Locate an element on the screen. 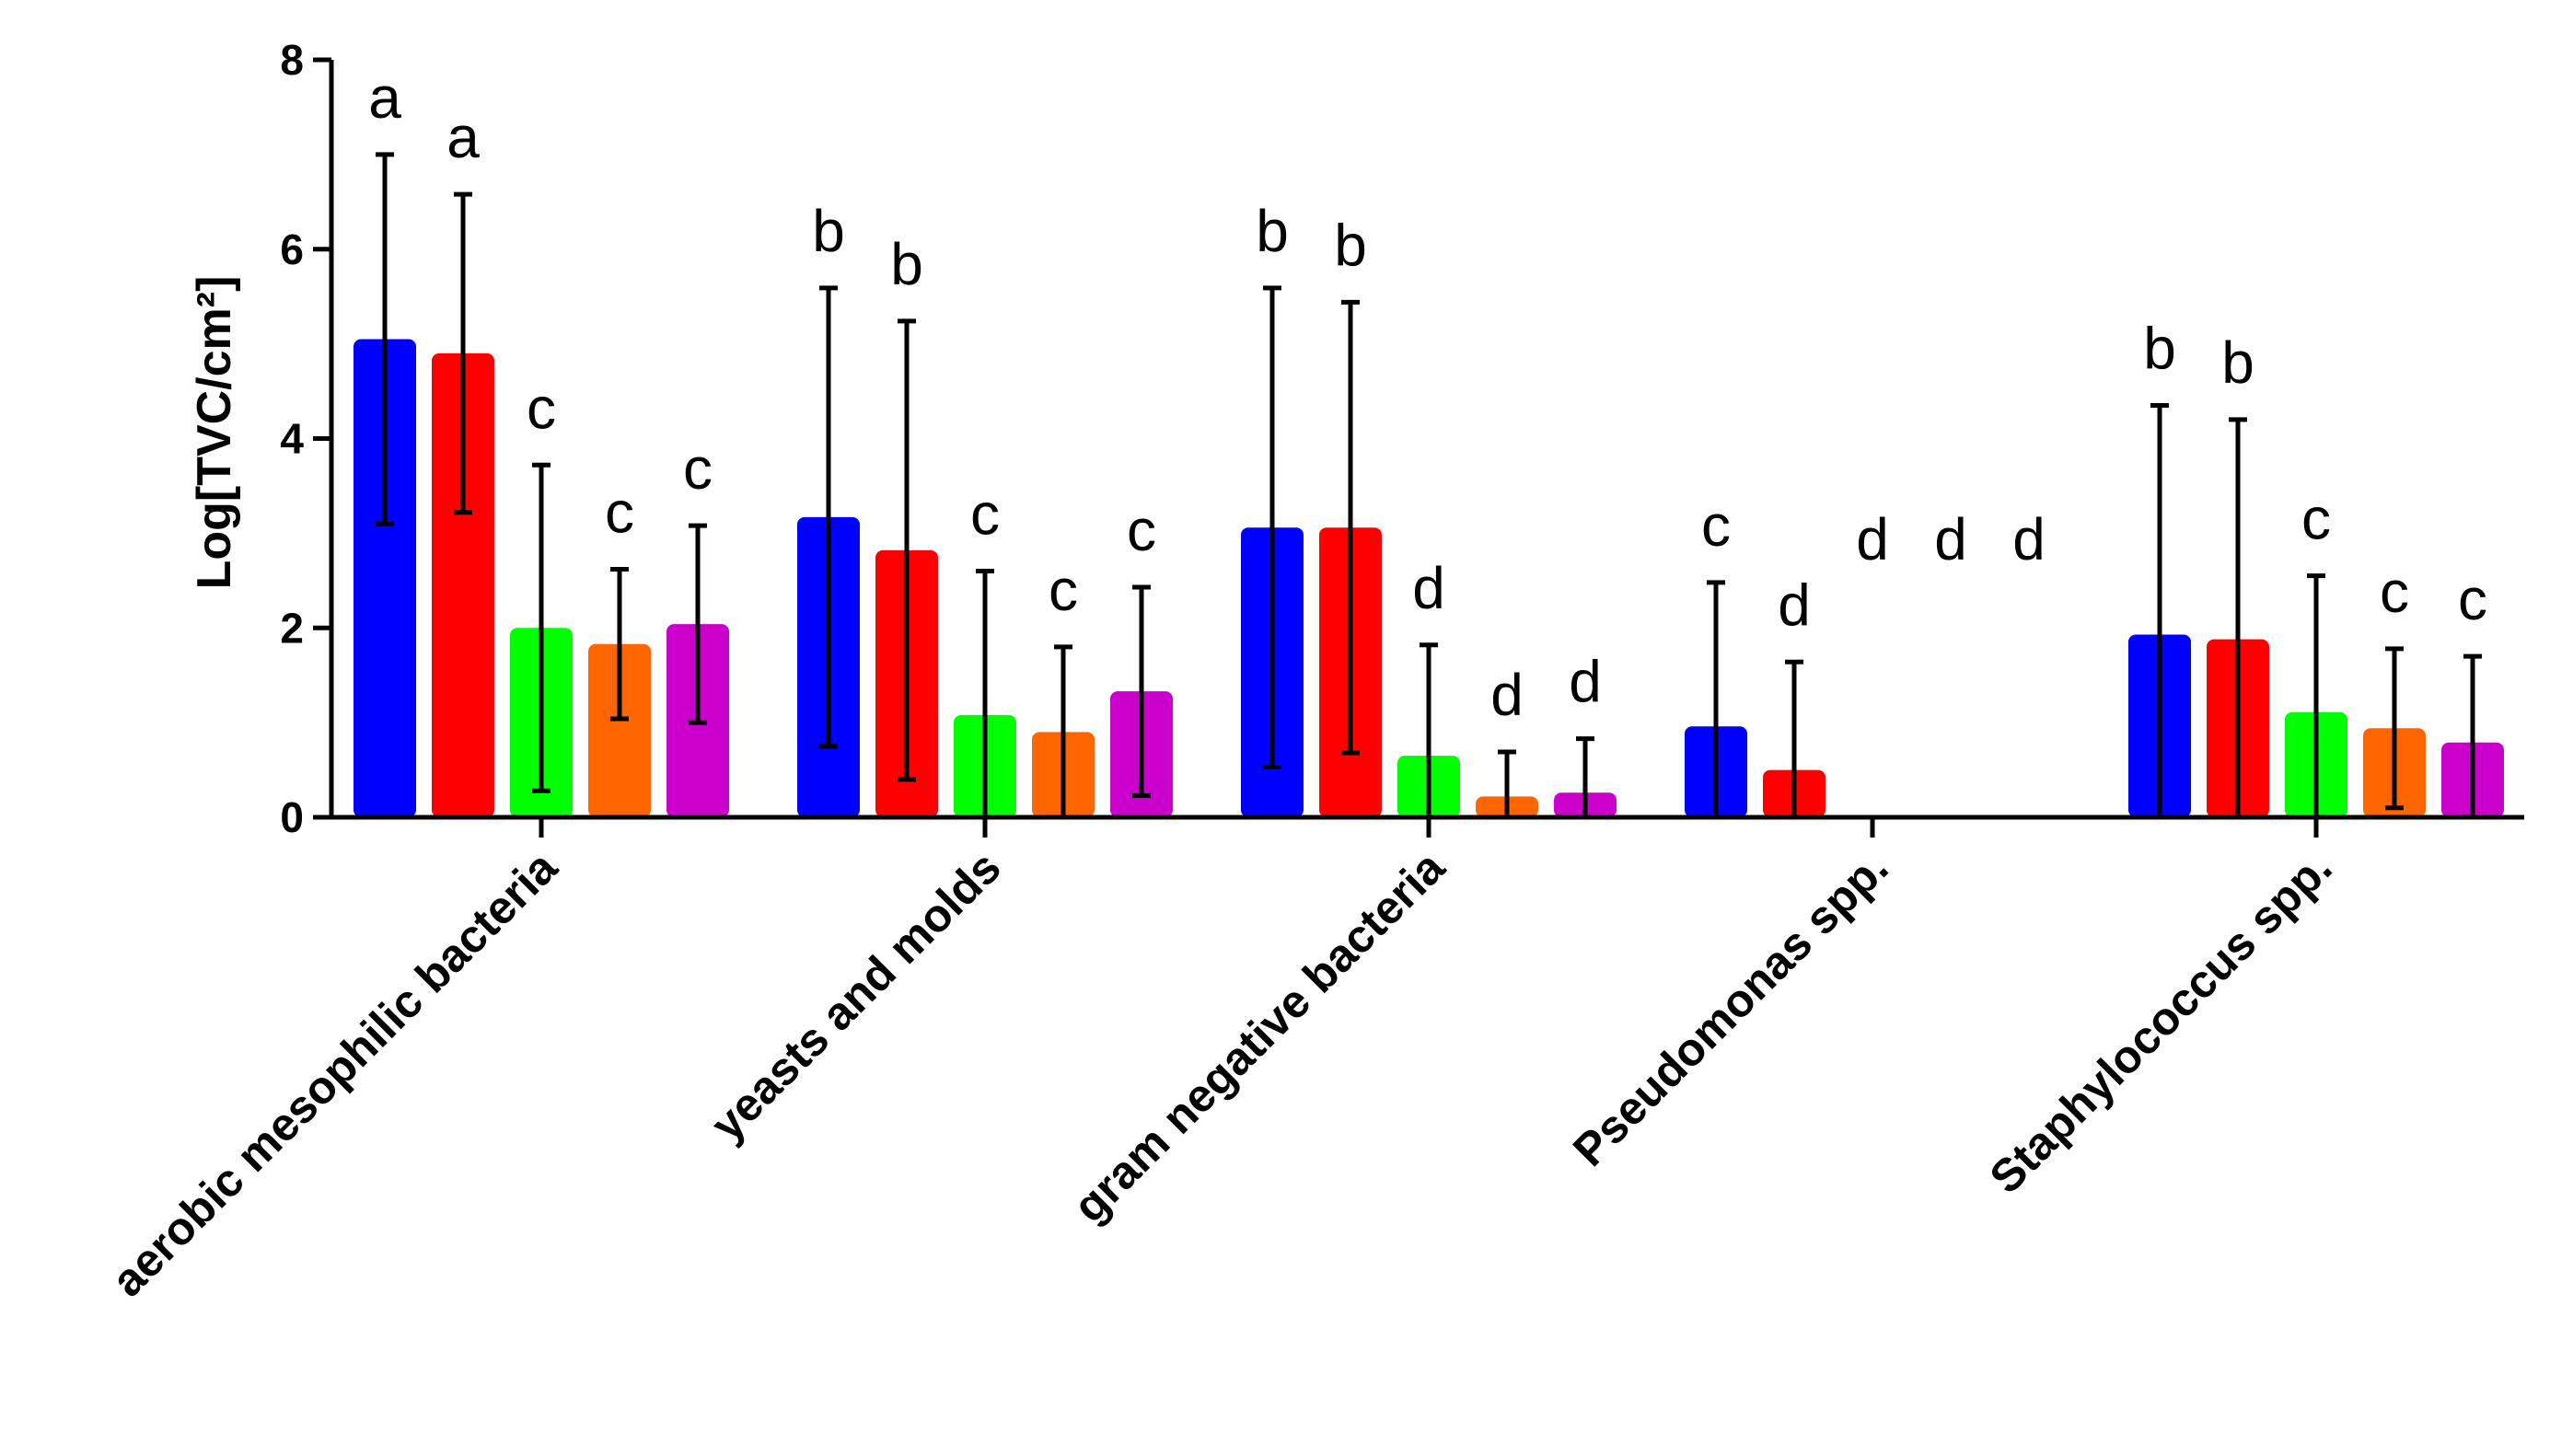 The width and height of the screenshot is (2573, 1456). significance-letter-magenta-5: c is located at coordinates (2472, 599).